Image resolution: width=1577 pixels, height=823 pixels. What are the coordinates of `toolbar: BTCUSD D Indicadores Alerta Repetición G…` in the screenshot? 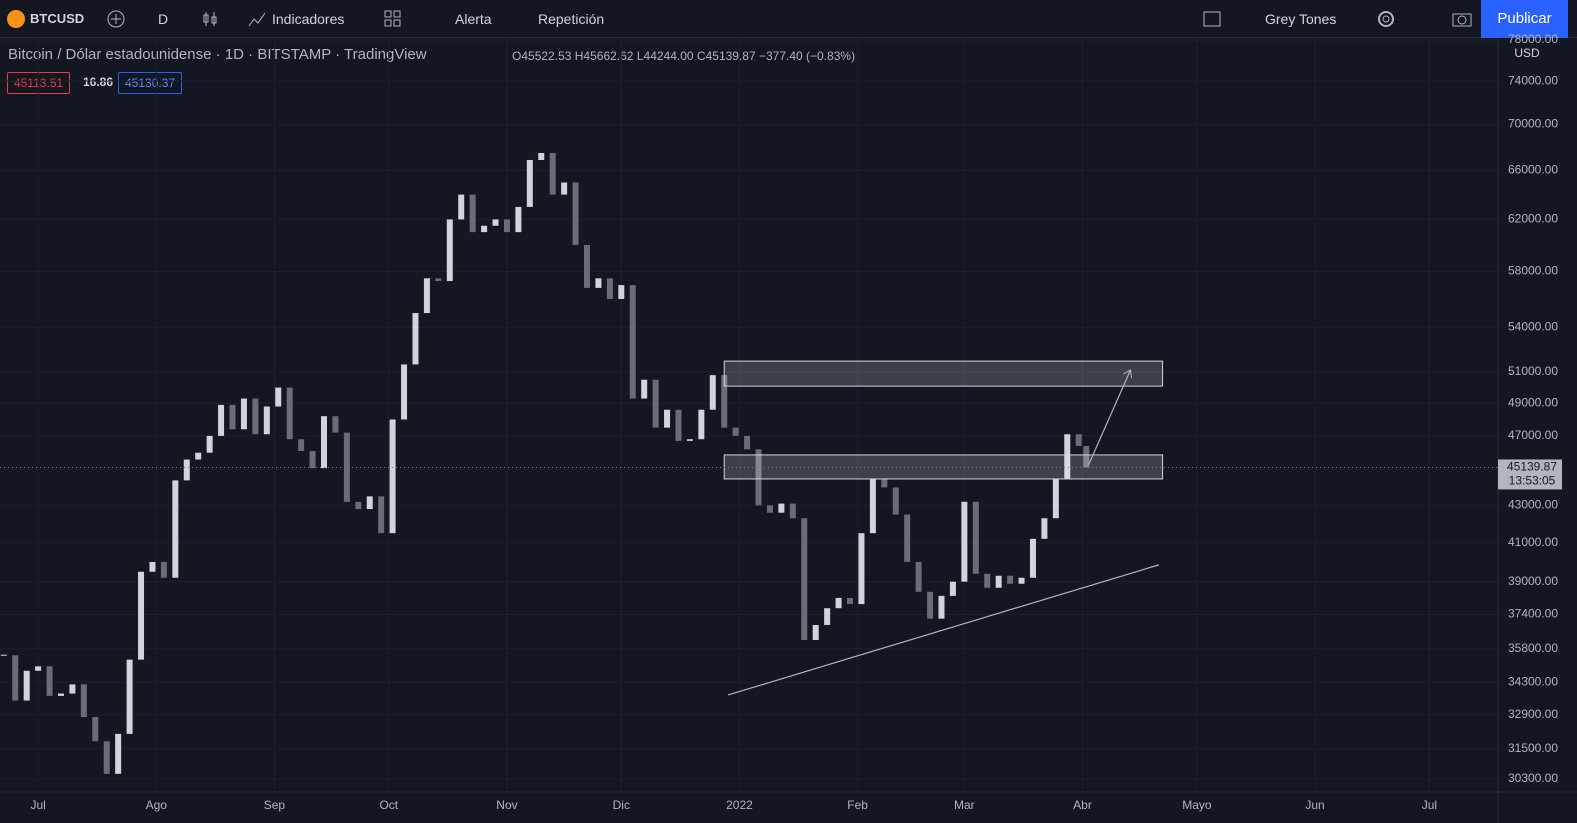 It's located at (788, 19).